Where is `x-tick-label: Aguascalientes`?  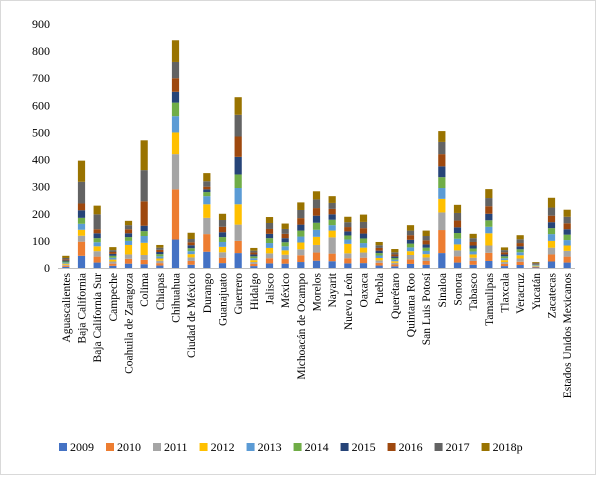
x-tick-label: Aguascalientes is located at coordinates (67, 307).